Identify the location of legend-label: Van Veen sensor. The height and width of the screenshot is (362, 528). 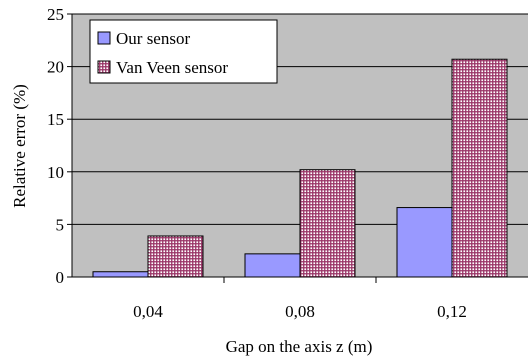
(172, 67).